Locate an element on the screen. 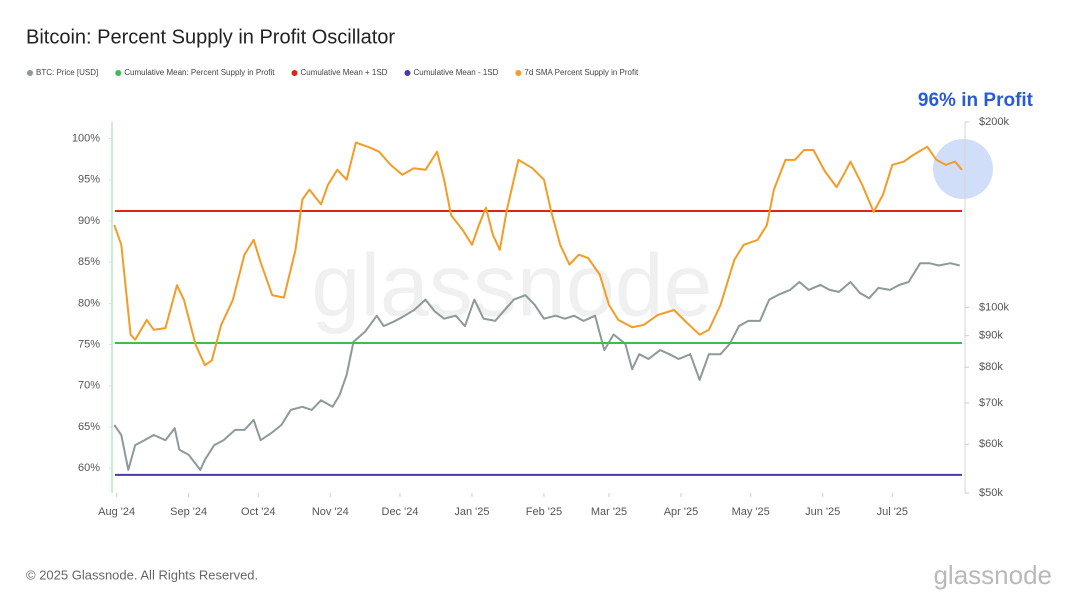 This screenshot has height=607, width=1080. legend-label: Cumulative Mean + 1SD is located at coordinates (344, 72).